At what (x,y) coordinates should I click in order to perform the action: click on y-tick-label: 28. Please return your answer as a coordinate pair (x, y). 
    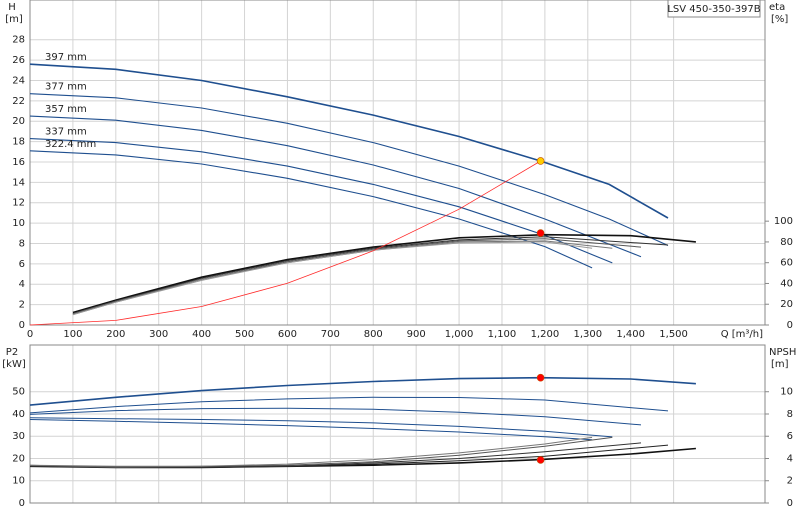
    Looking at the image, I should click on (18, 40).